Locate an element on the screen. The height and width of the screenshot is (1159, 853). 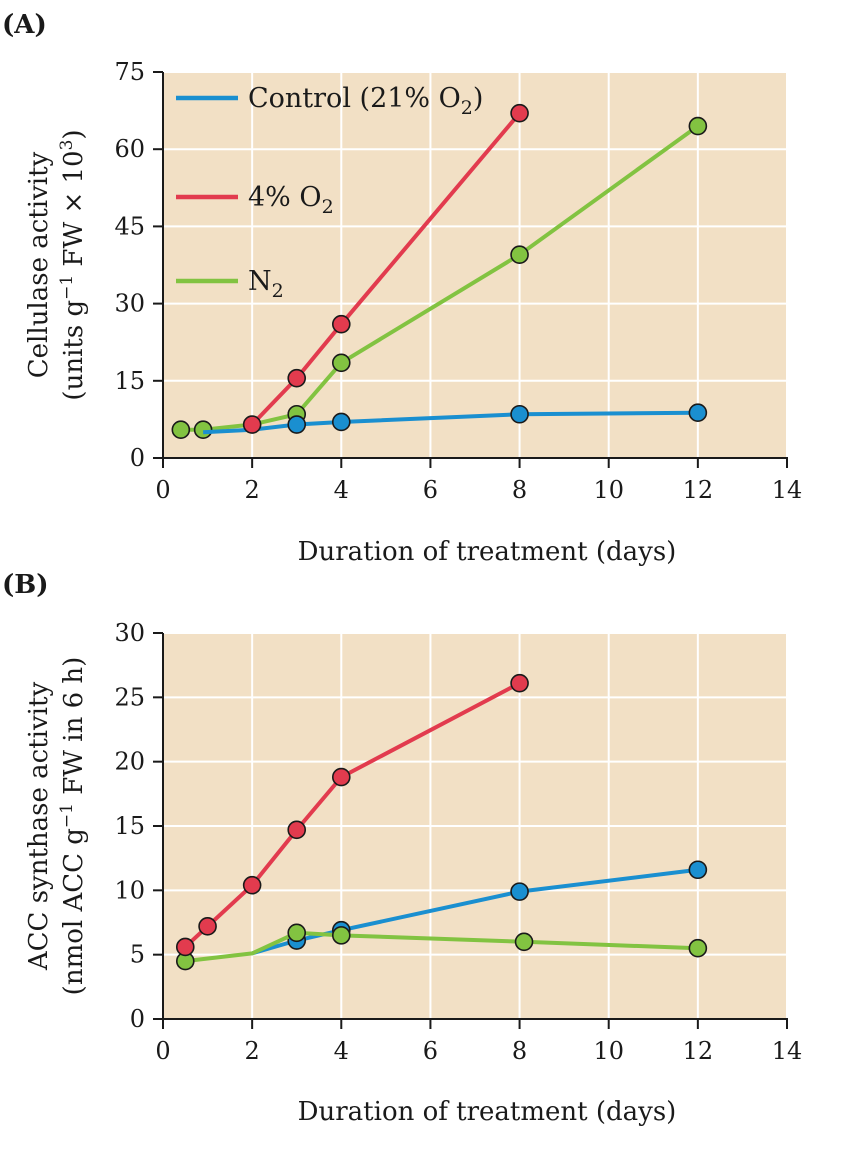
y-axis-title-units: (units g−1 FW × 103) is located at coordinates (73, 264).